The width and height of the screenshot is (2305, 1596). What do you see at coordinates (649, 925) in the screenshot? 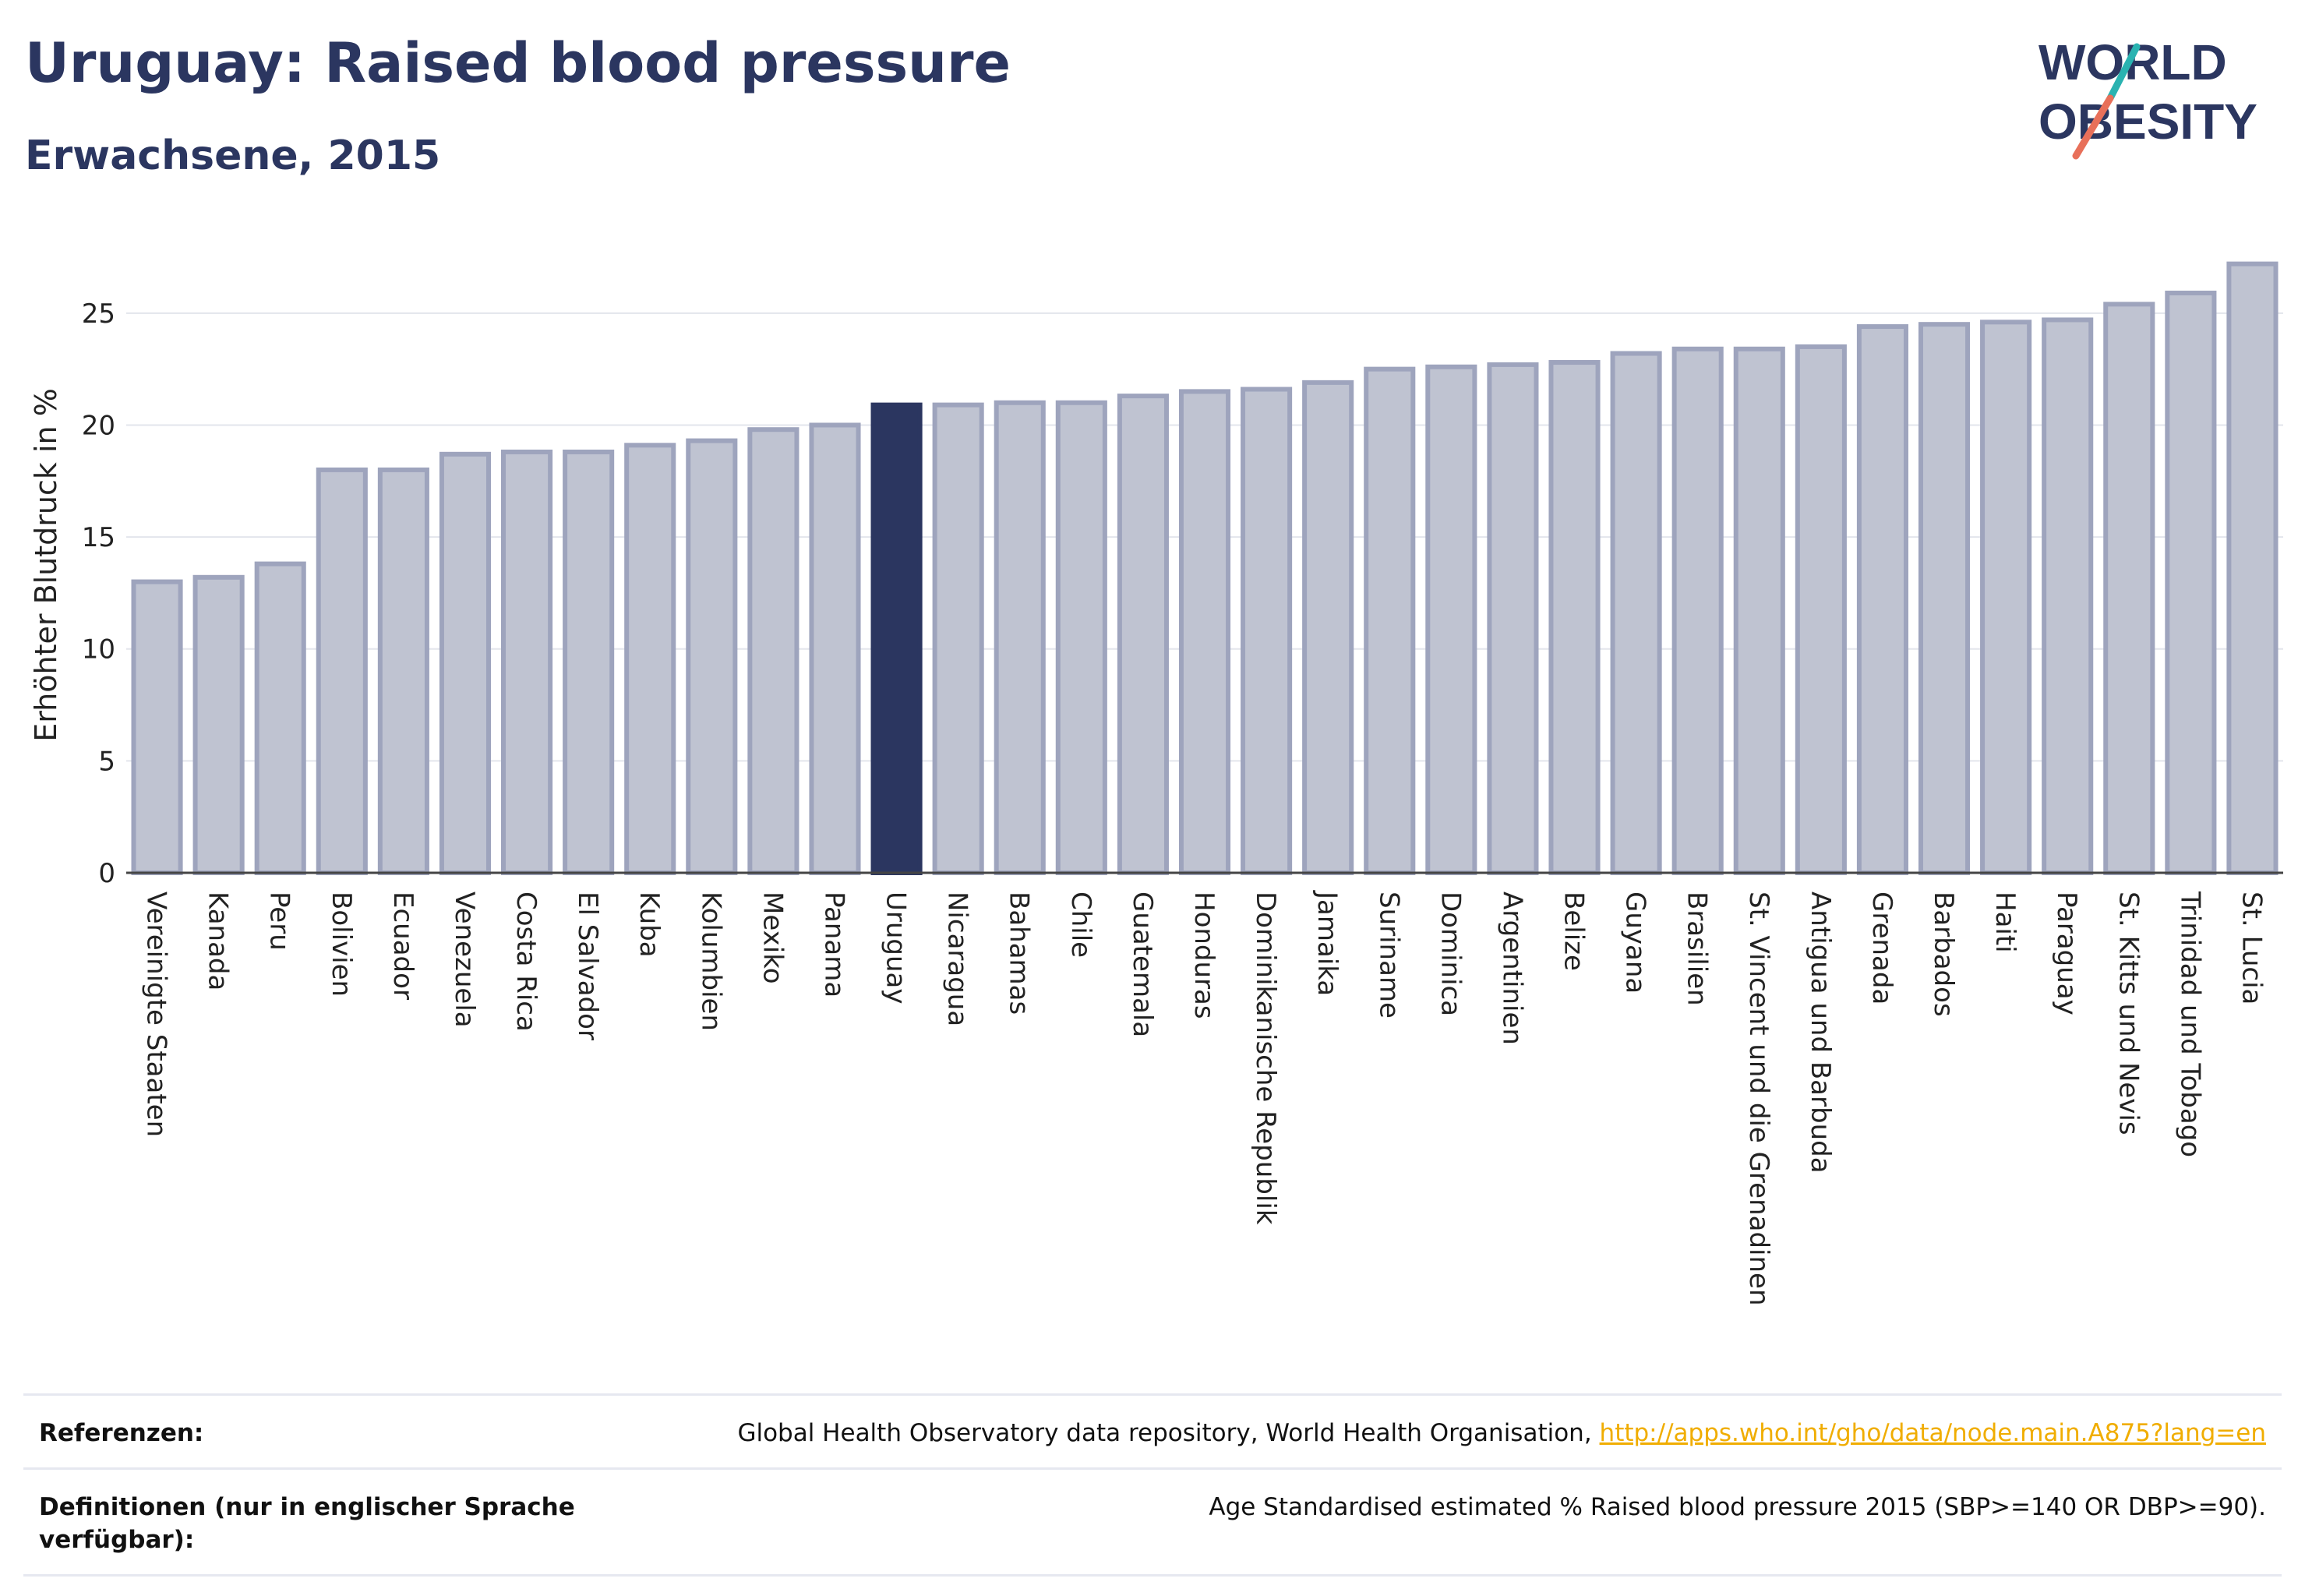
I see `x-tick-label: Kuba` at bounding box center [649, 925].